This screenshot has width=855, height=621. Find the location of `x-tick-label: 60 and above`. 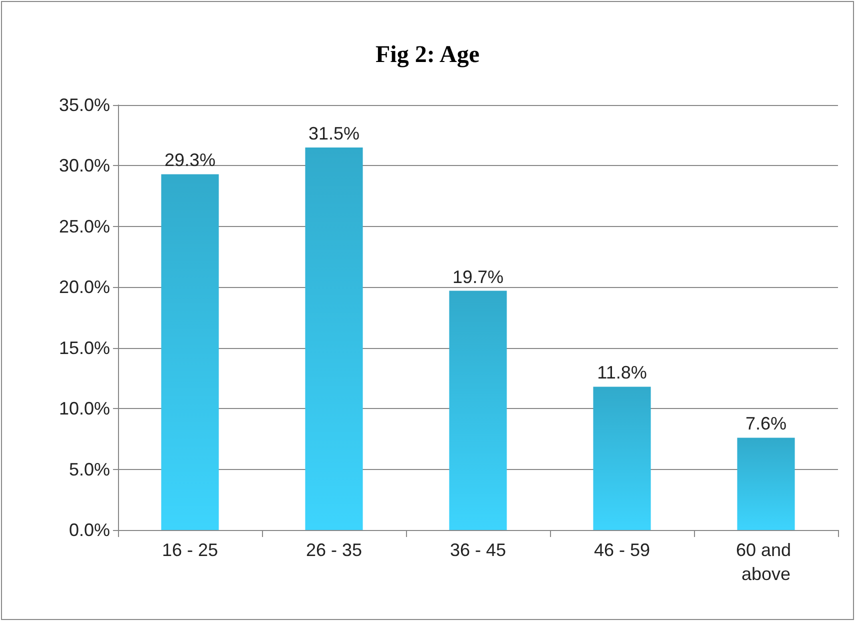

x-tick-label: 60 and above is located at coordinates (766, 562).